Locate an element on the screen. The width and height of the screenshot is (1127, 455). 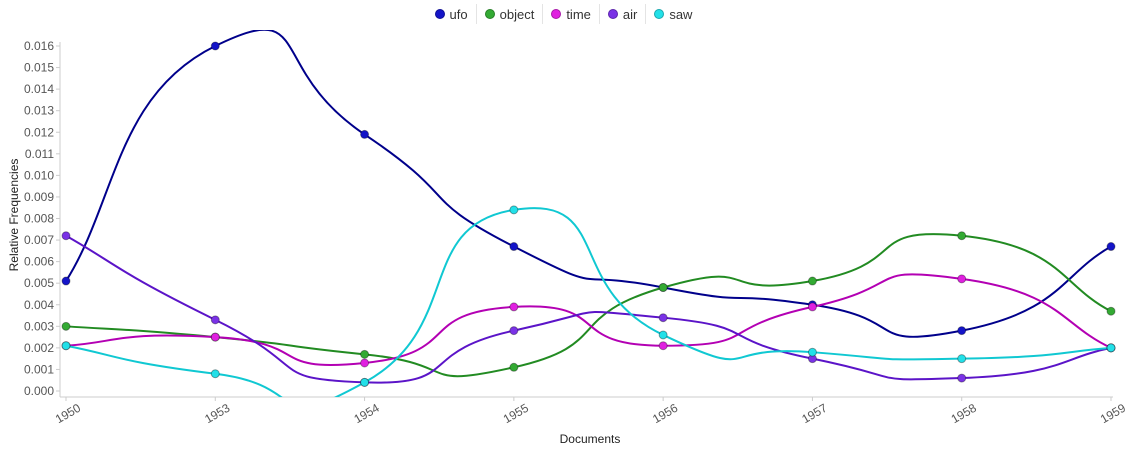
legend: ufo object time air saw is located at coordinates (563, 14).